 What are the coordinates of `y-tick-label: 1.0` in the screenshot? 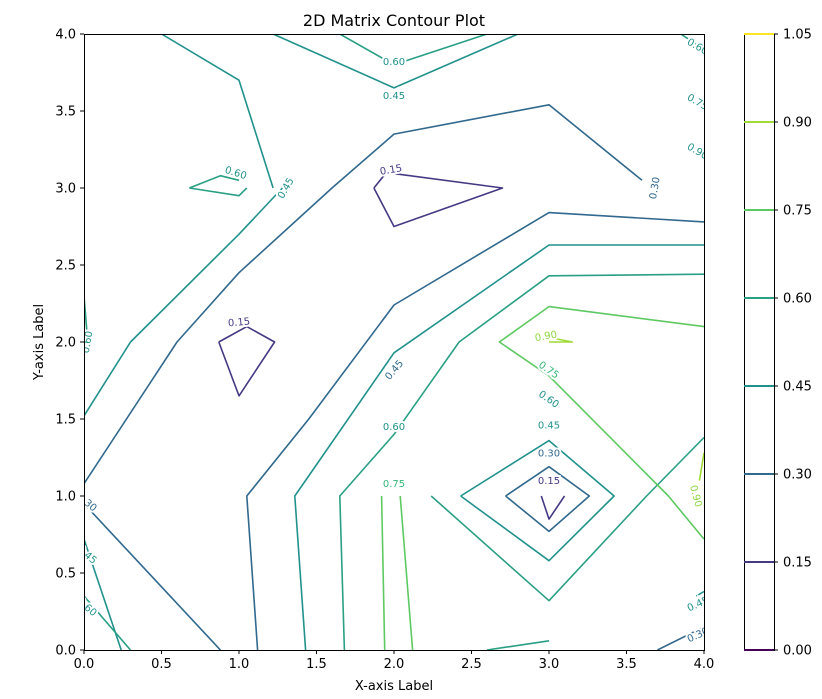 It's located at (65, 497).